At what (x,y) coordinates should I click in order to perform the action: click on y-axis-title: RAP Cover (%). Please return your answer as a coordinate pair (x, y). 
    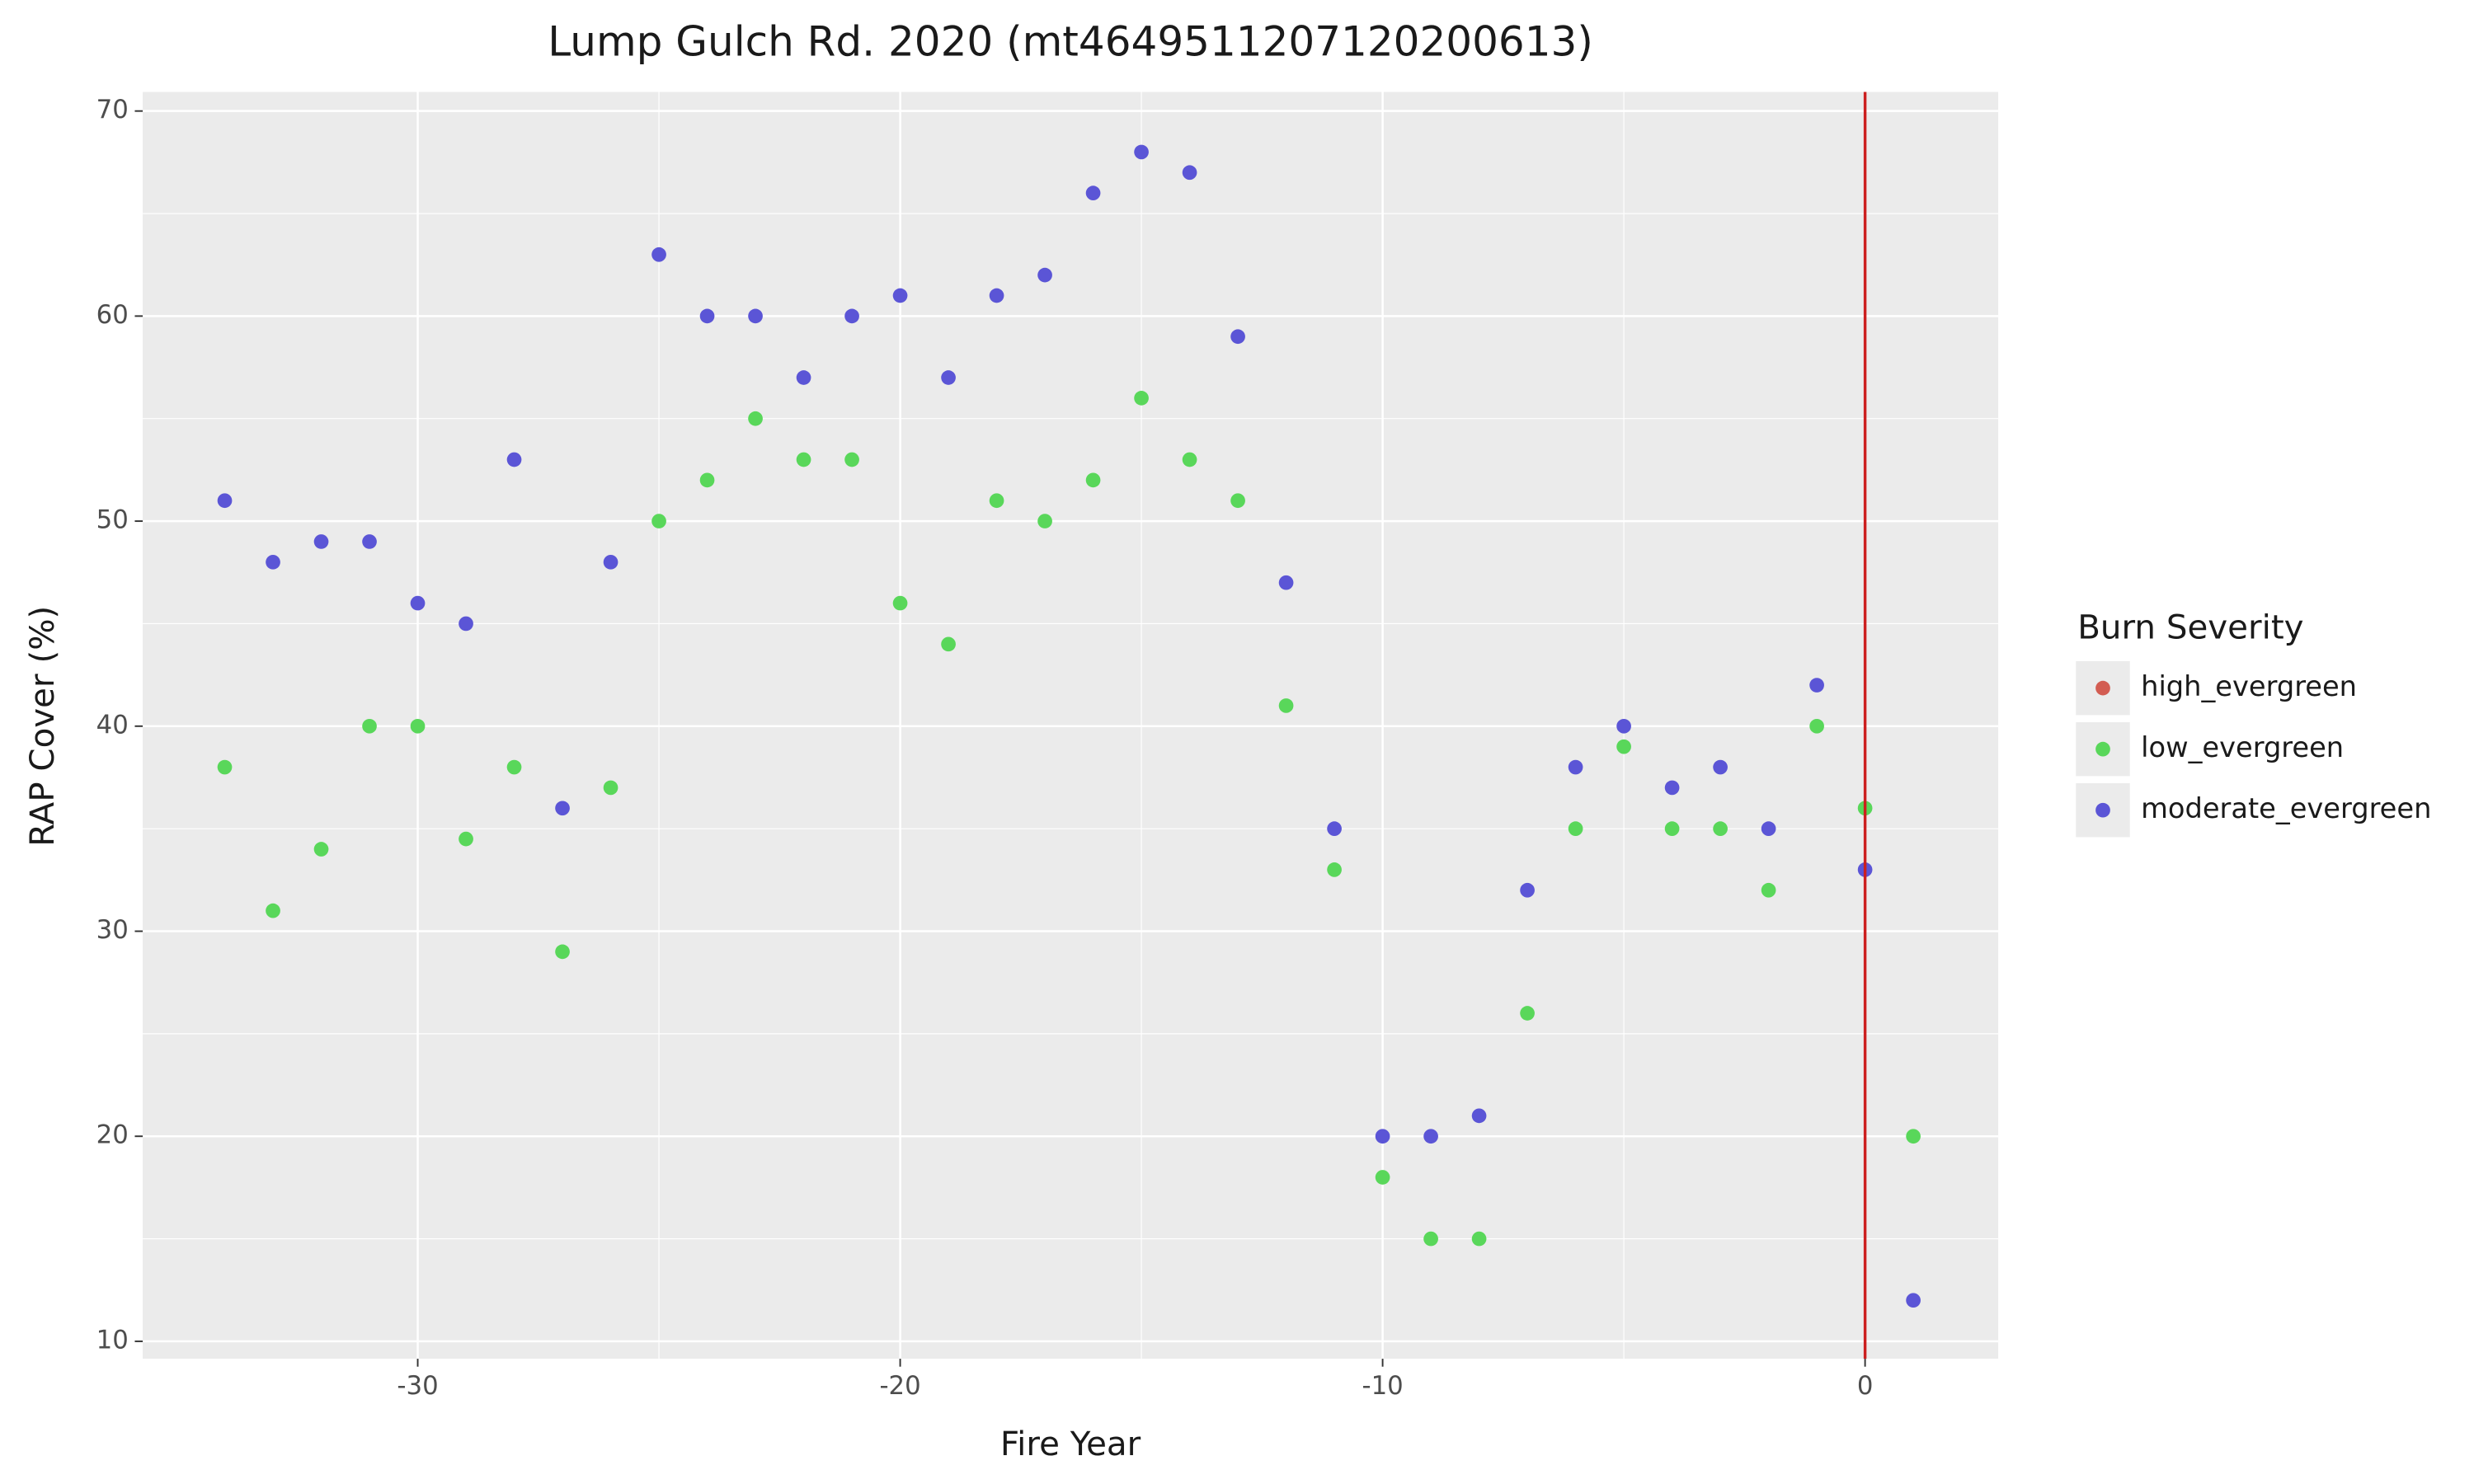
    Looking at the image, I should click on (42, 726).